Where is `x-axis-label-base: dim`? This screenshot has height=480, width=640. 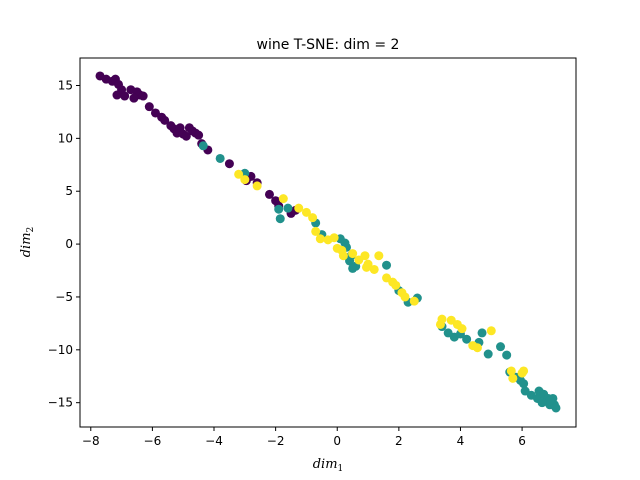
x-axis-label-base: dim is located at coordinates (325, 464).